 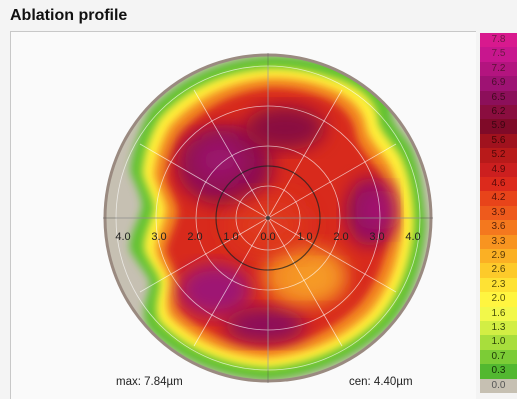 I want to click on scale-cell: 6.5, so click(x=498, y=98).